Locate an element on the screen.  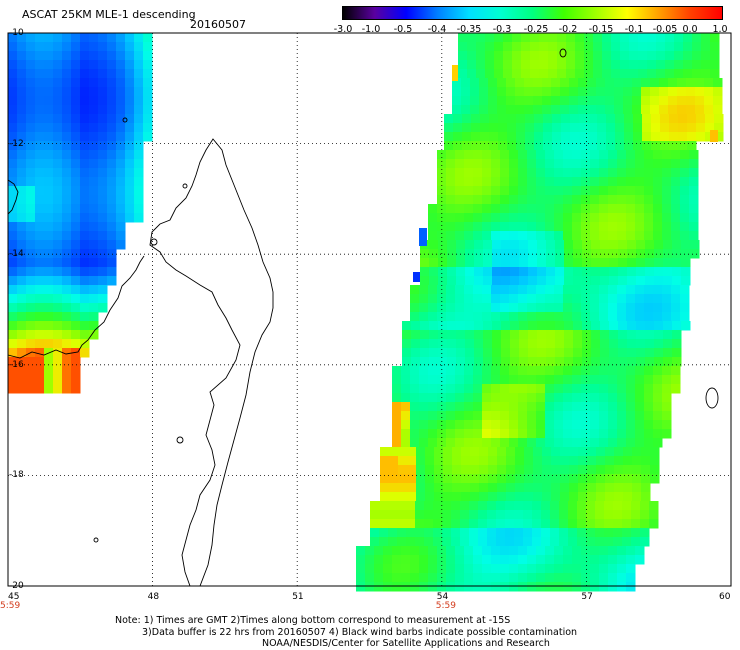
colorbar is located at coordinates (532, 13).